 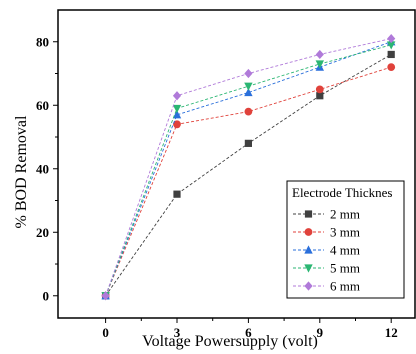 What do you see at coordinates (105, 332) in the screenshot?
I see `x-tick-label: 0` at bounding box center [105, 332].